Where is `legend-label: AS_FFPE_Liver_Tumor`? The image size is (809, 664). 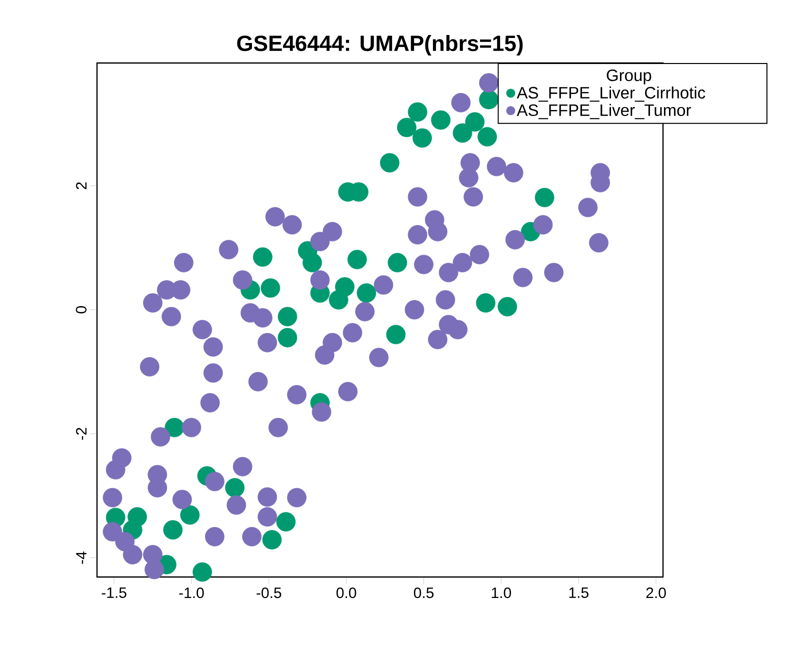
legend-label: AS_FFPE_Liver_Tumor is located at coordinates (603, 112).